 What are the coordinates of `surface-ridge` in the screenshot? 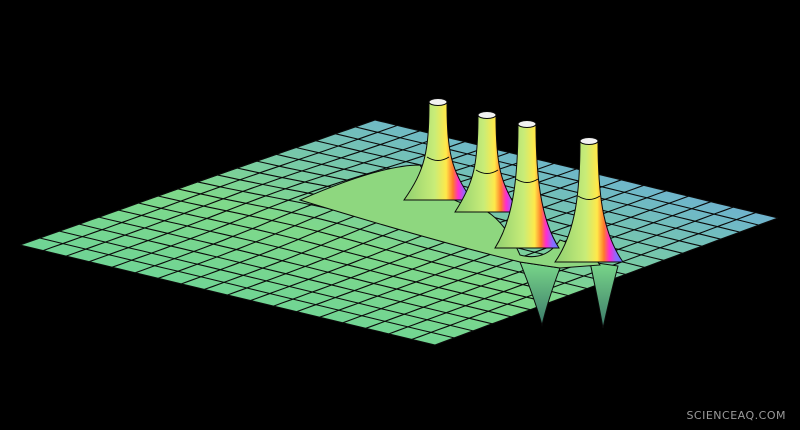 It's located at (449, 216).